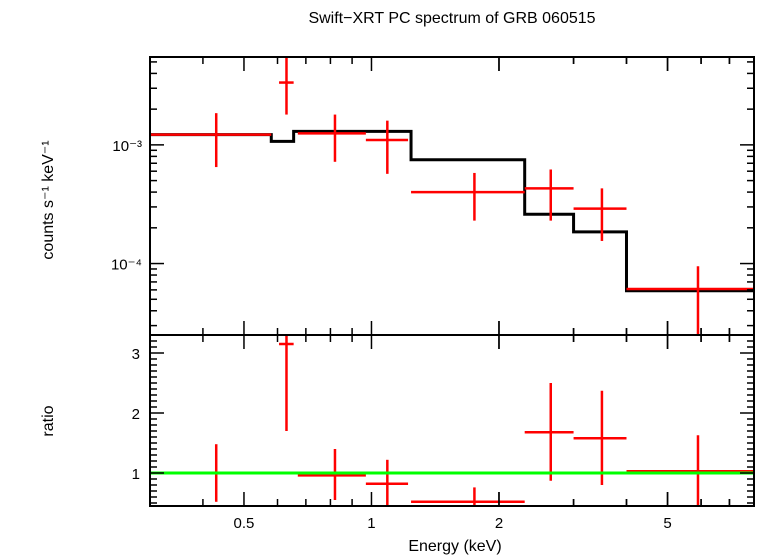  I want to click on y-tick-label: 10⁻⁴, so click(126, 265).